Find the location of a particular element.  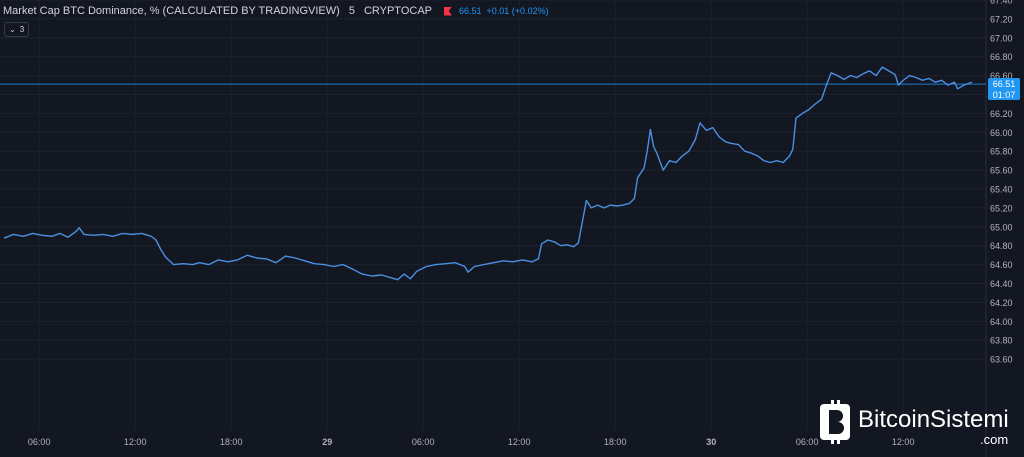

y-tick-label: 64.80 is located at coordinates (1001, 246).